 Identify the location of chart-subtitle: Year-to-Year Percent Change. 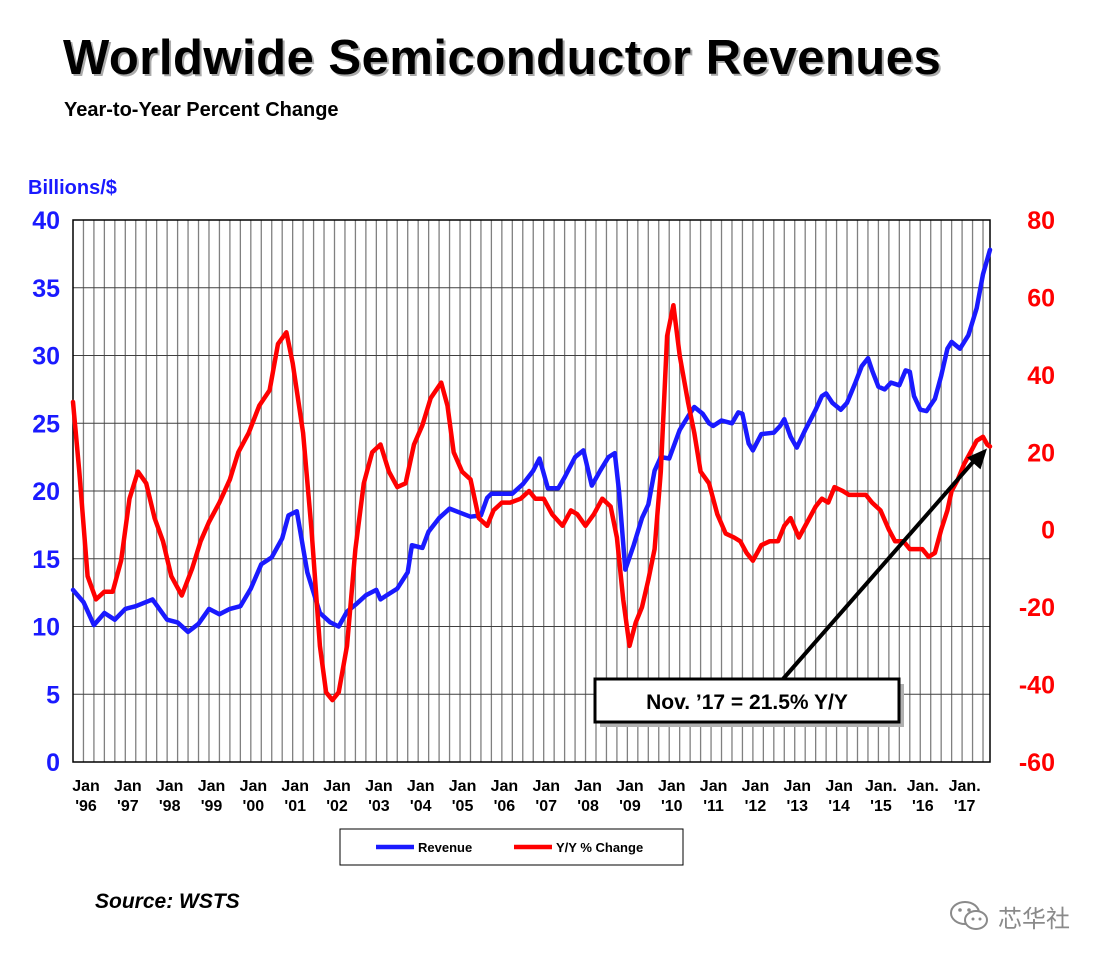
(201, 110).